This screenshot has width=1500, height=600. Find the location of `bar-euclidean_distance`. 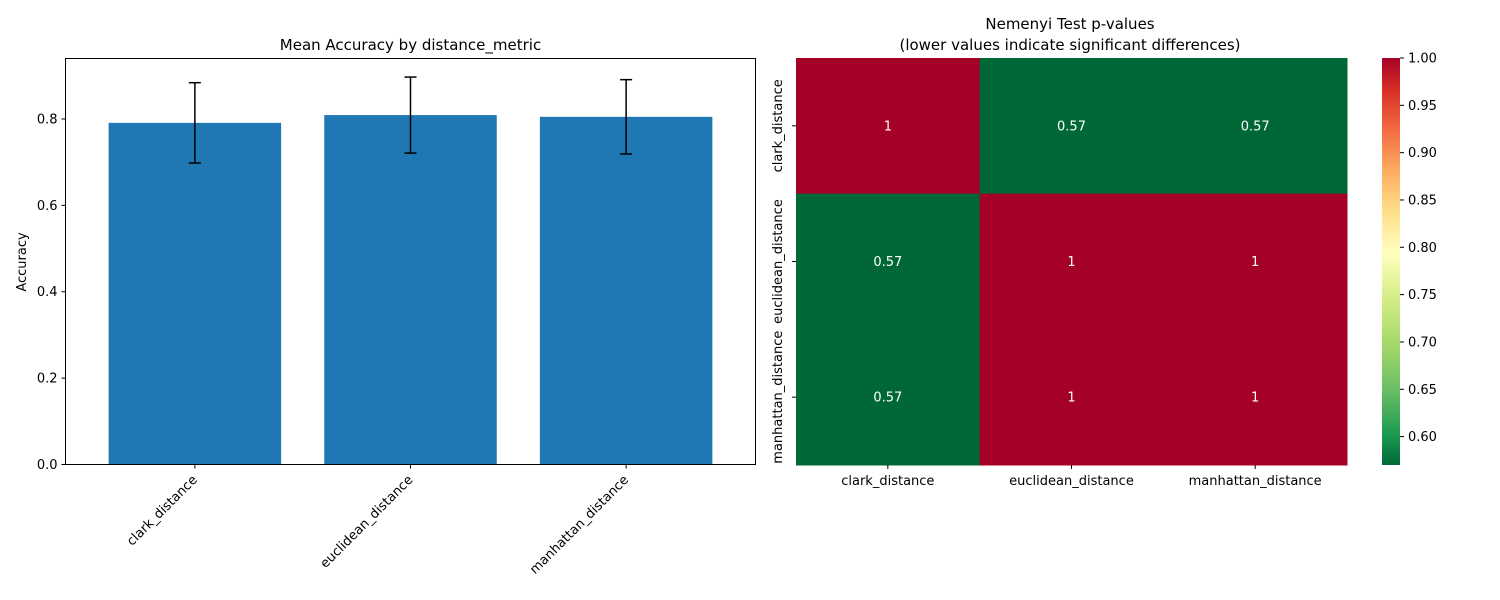

bar-euclidean_distance is located at coordinates (410, 290).